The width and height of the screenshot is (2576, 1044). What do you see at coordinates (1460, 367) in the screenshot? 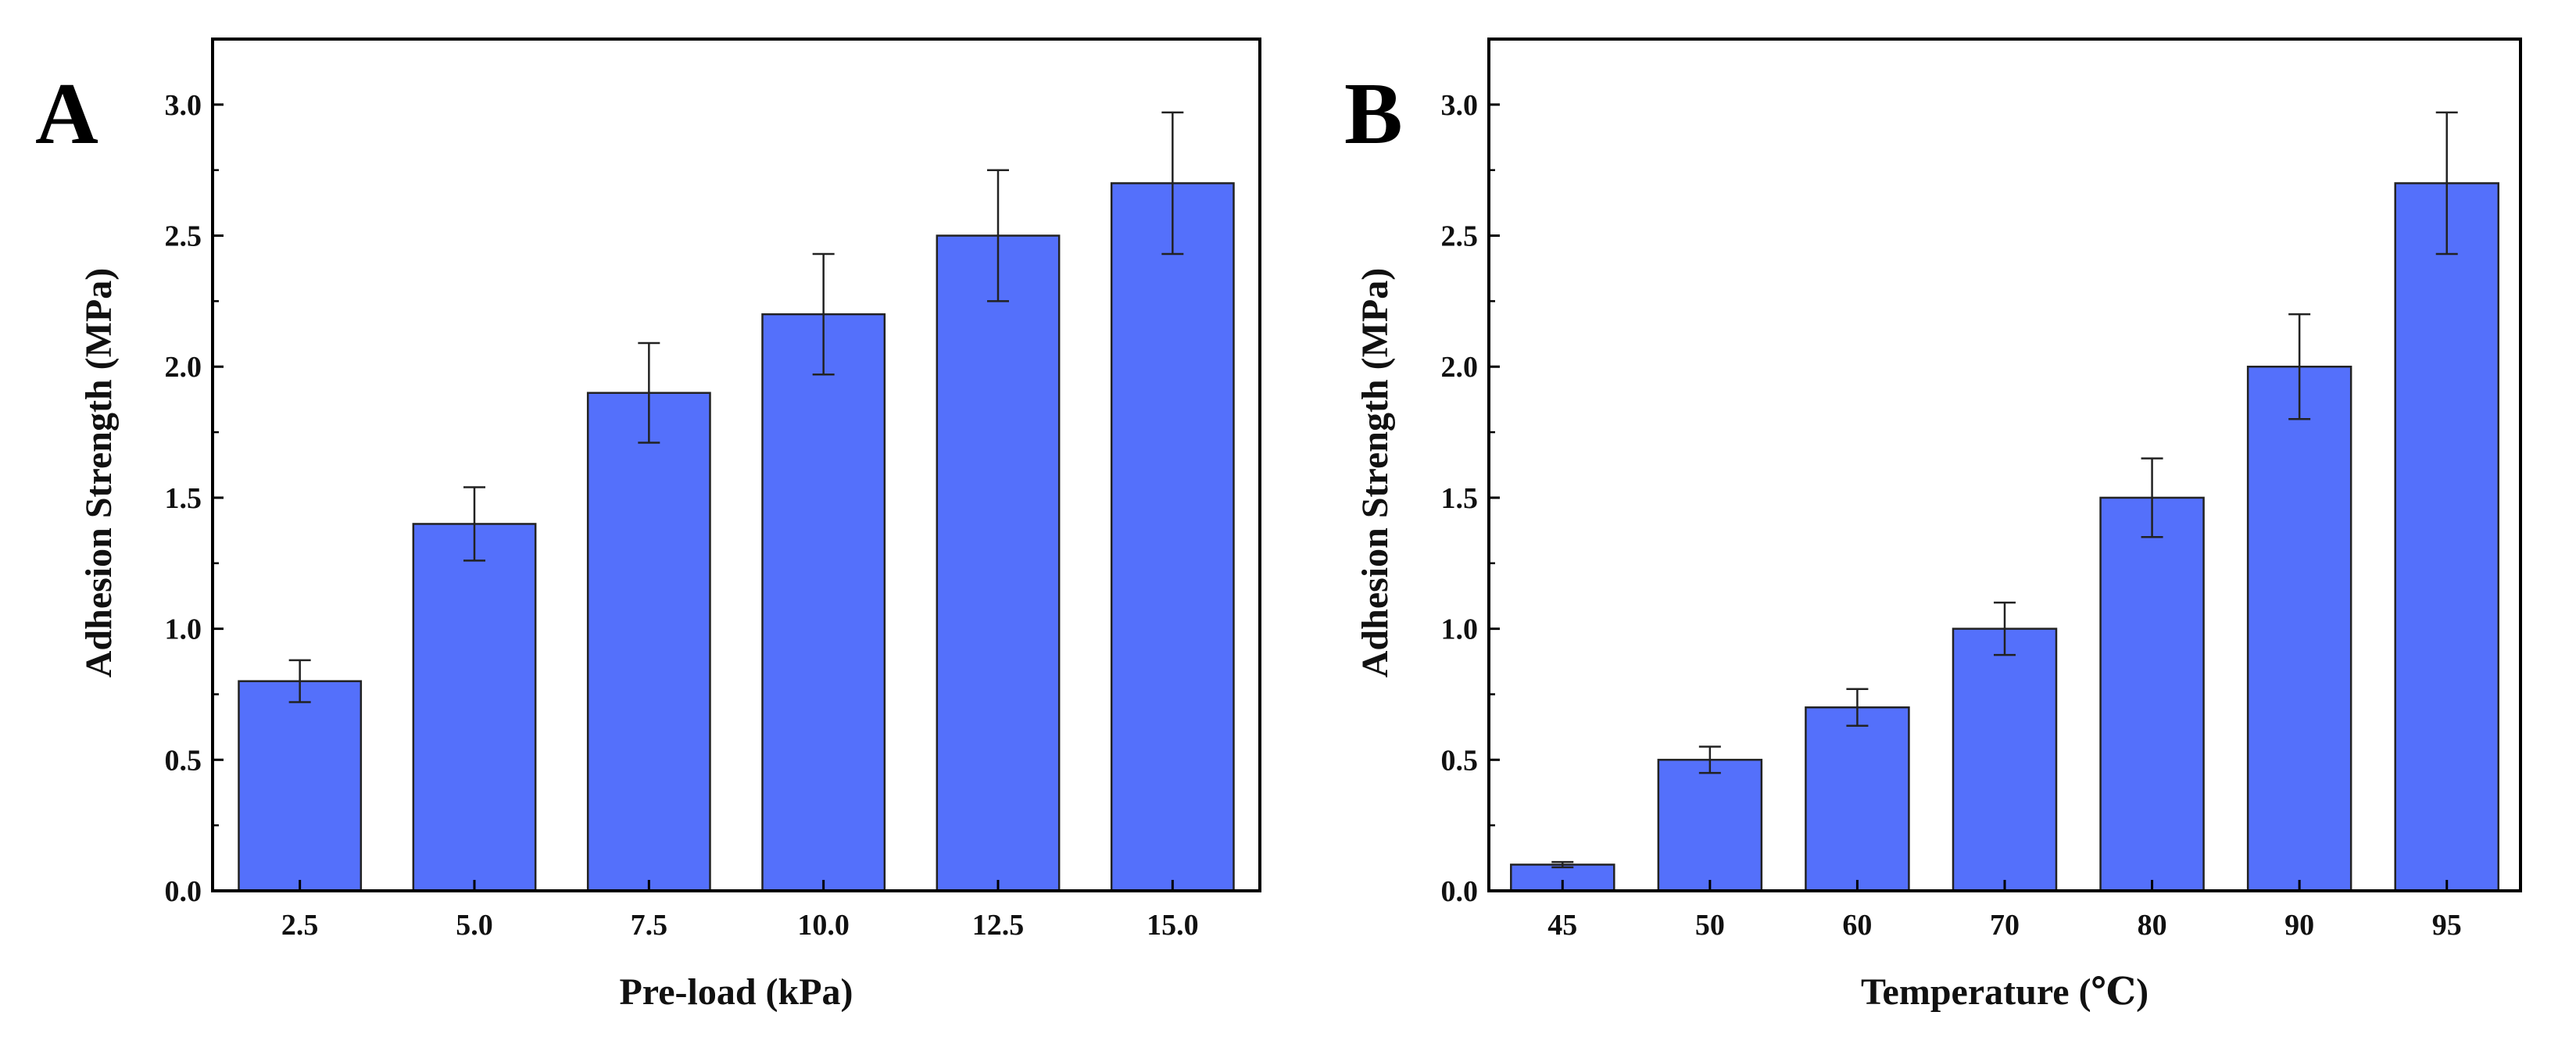
I see `y-tick-label-b-4: 2.0` at bounding box center [1460, 367].